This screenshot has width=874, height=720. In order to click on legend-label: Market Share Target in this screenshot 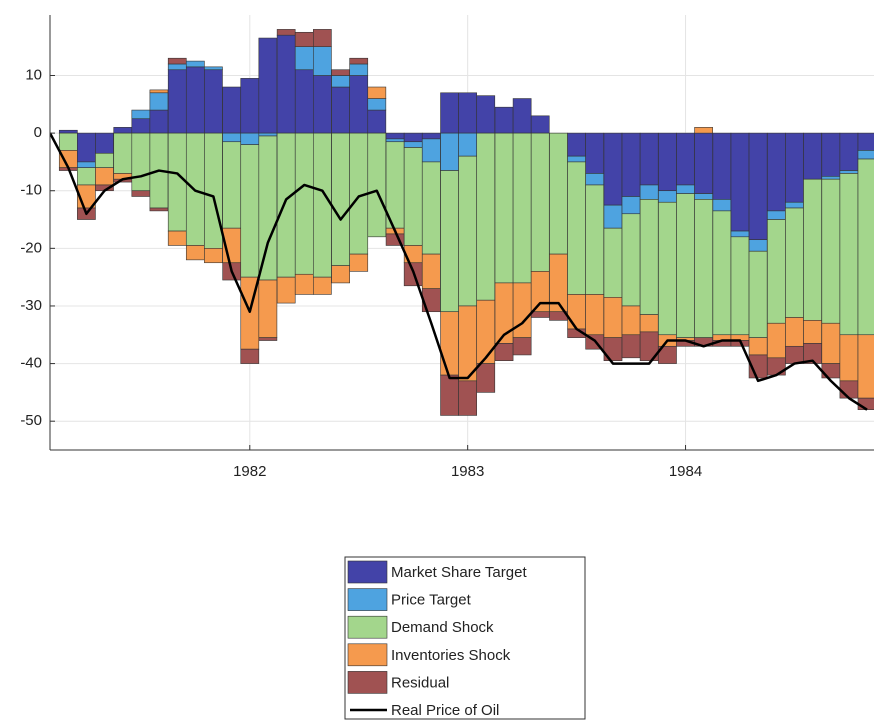, I will do `click(459, 572)`.